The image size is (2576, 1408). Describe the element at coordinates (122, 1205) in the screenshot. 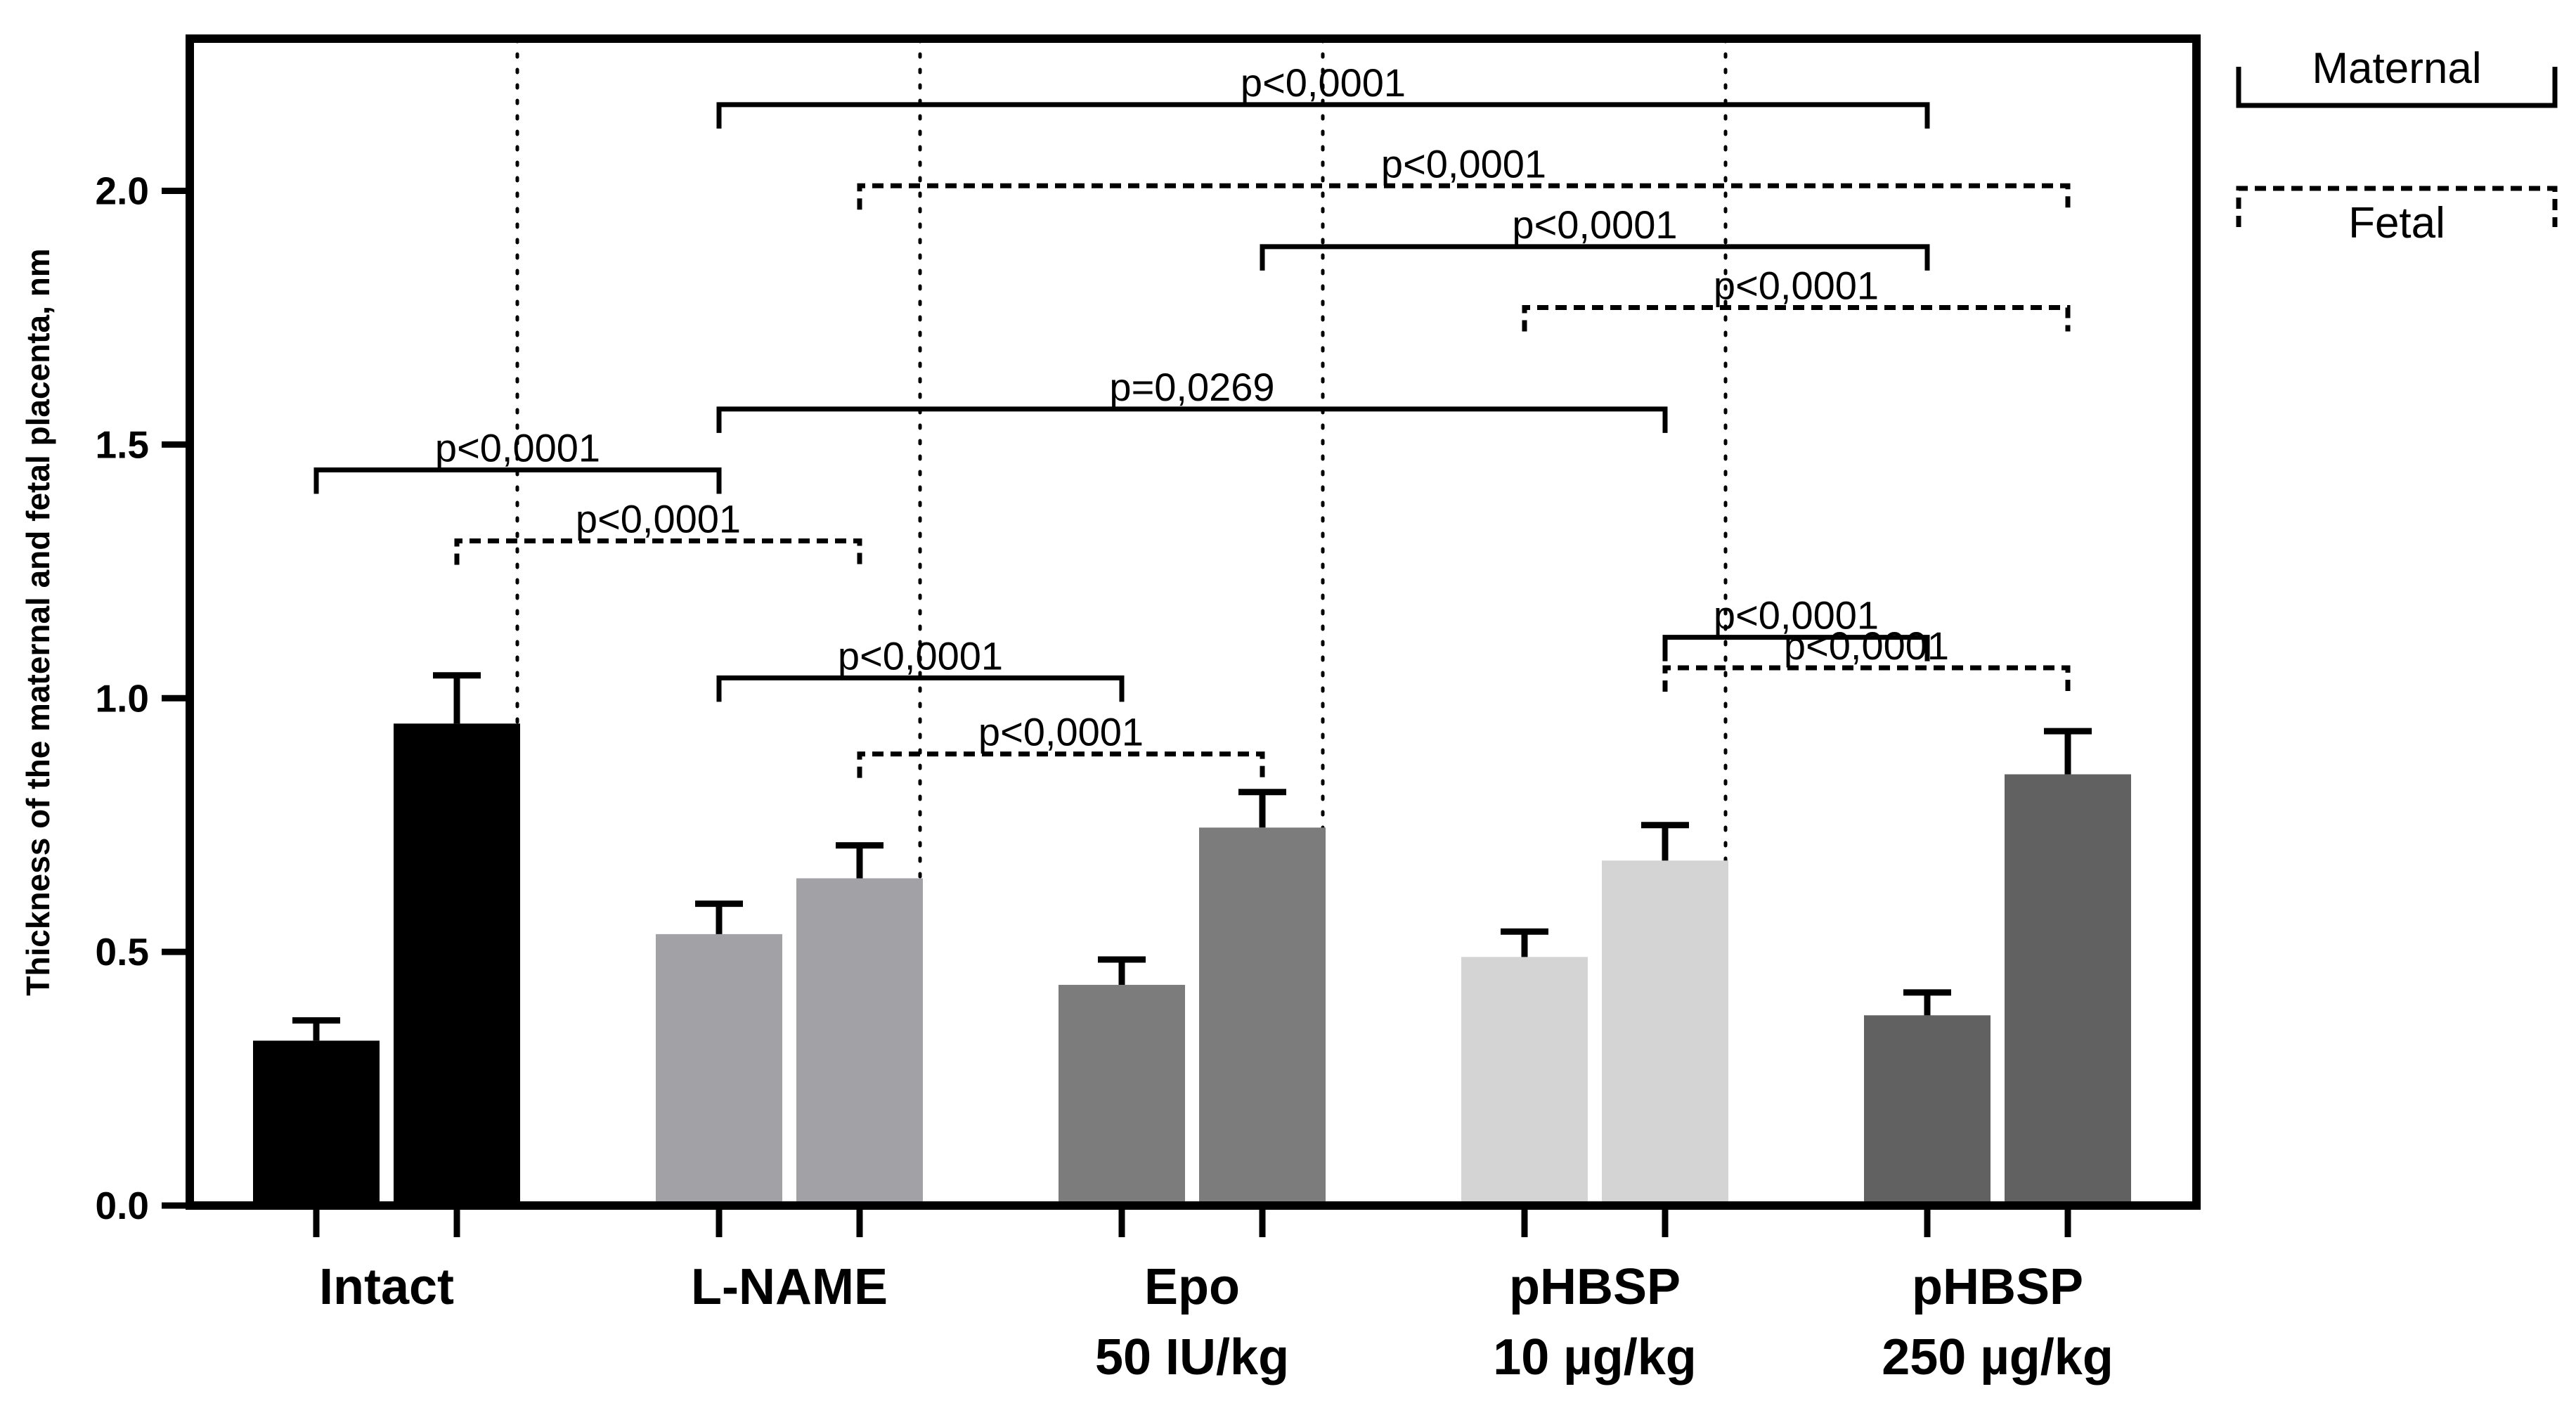

I see `y-tick-label: 0.0` at that location.